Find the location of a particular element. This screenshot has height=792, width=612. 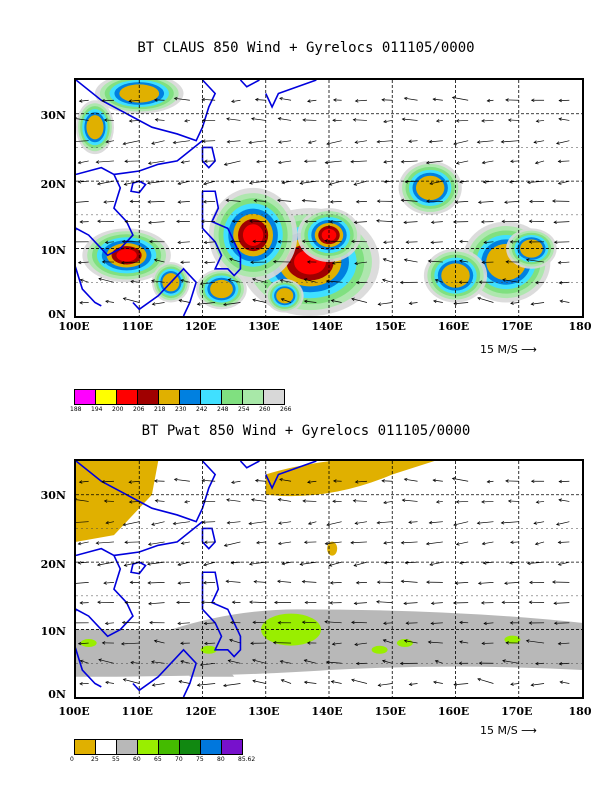

panel2-xlabel: 130E is located at coordinates (264, 711).